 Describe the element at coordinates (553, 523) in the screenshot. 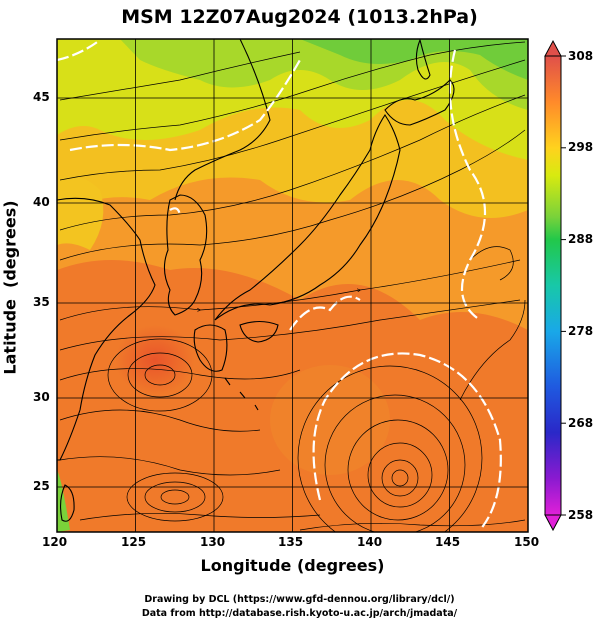

I see `colorbar-min-arrow` at that location.